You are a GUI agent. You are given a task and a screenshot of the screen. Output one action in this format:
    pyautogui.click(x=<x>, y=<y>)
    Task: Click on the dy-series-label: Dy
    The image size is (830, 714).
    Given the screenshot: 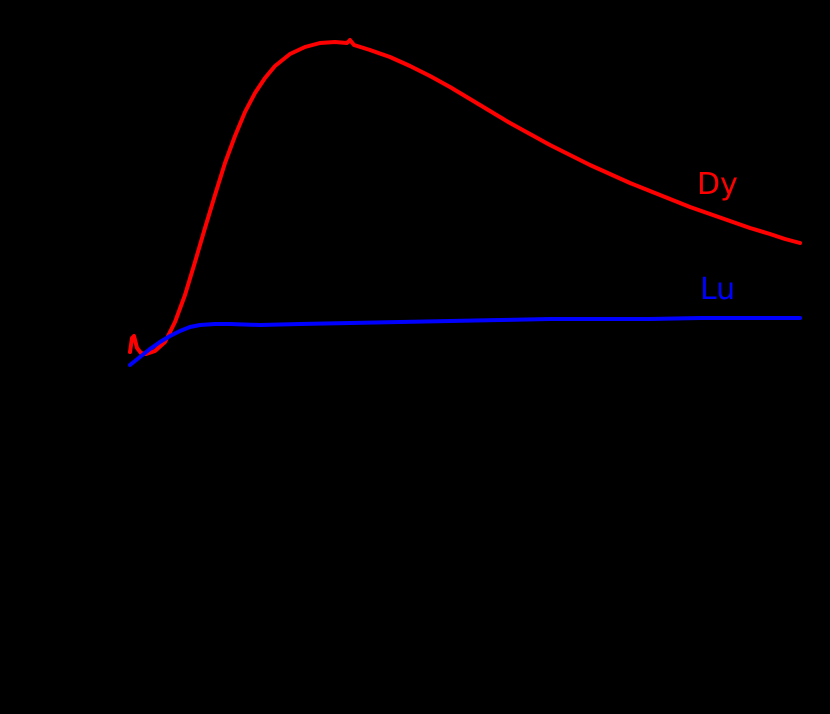 What is the action you would take?
    pyautogui.click(x=717, y=184)
    